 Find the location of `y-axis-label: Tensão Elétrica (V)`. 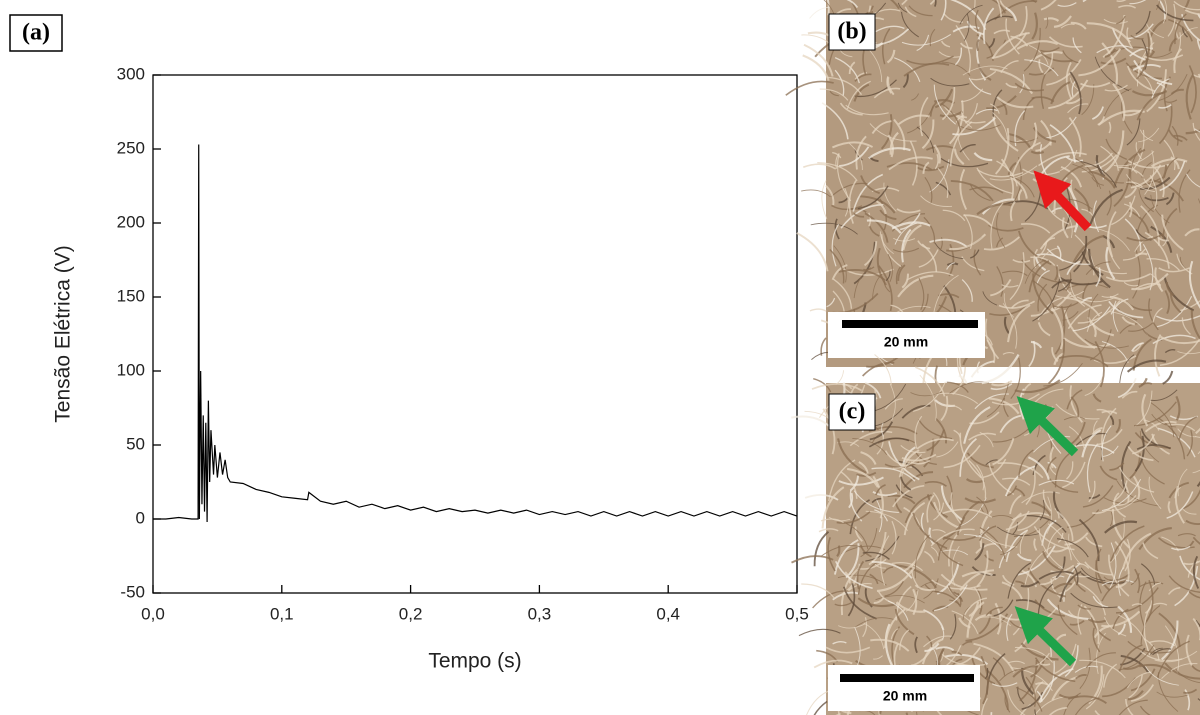

y-axis-label: Tensão Elétrica (V) is located at coordinates (63, 333).